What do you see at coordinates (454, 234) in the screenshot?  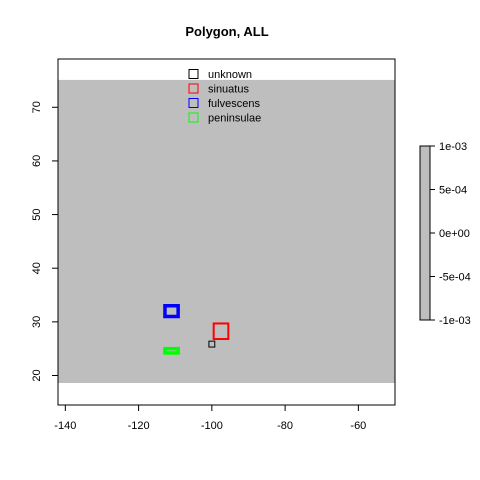 I see `colorbar-tick-label: 0e+00` at bounding box center [454, 234].